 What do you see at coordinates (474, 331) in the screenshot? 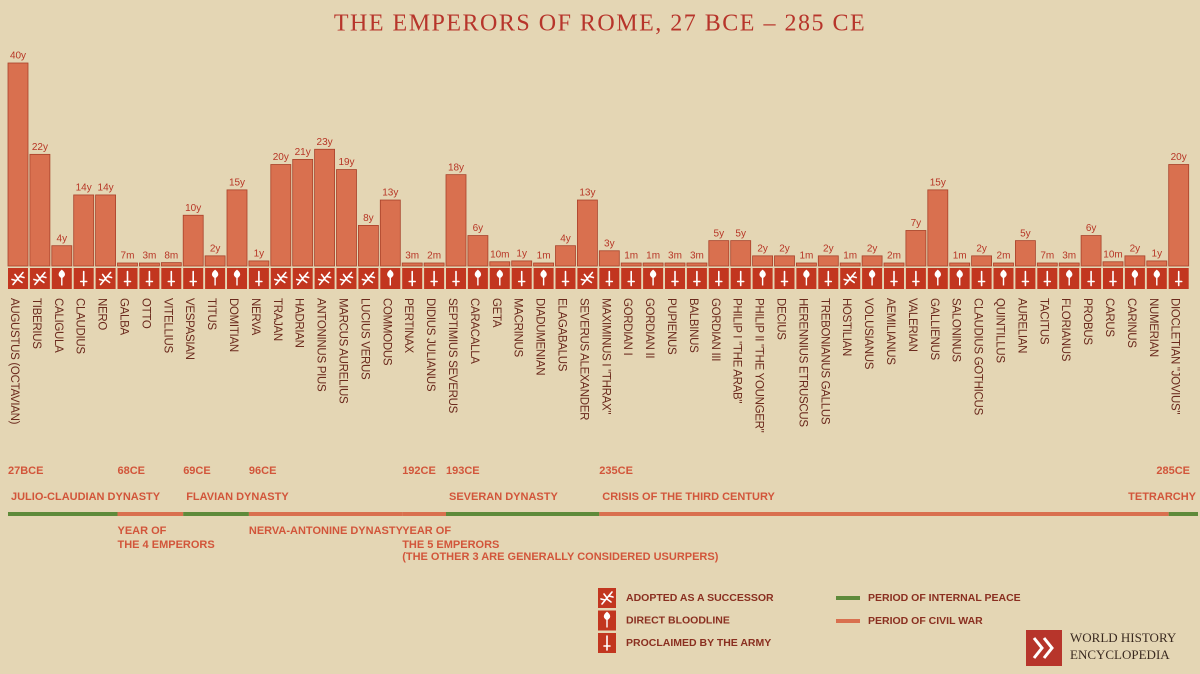
I see `emperor-name: CARACALLA` at bounding box center [474, 331].